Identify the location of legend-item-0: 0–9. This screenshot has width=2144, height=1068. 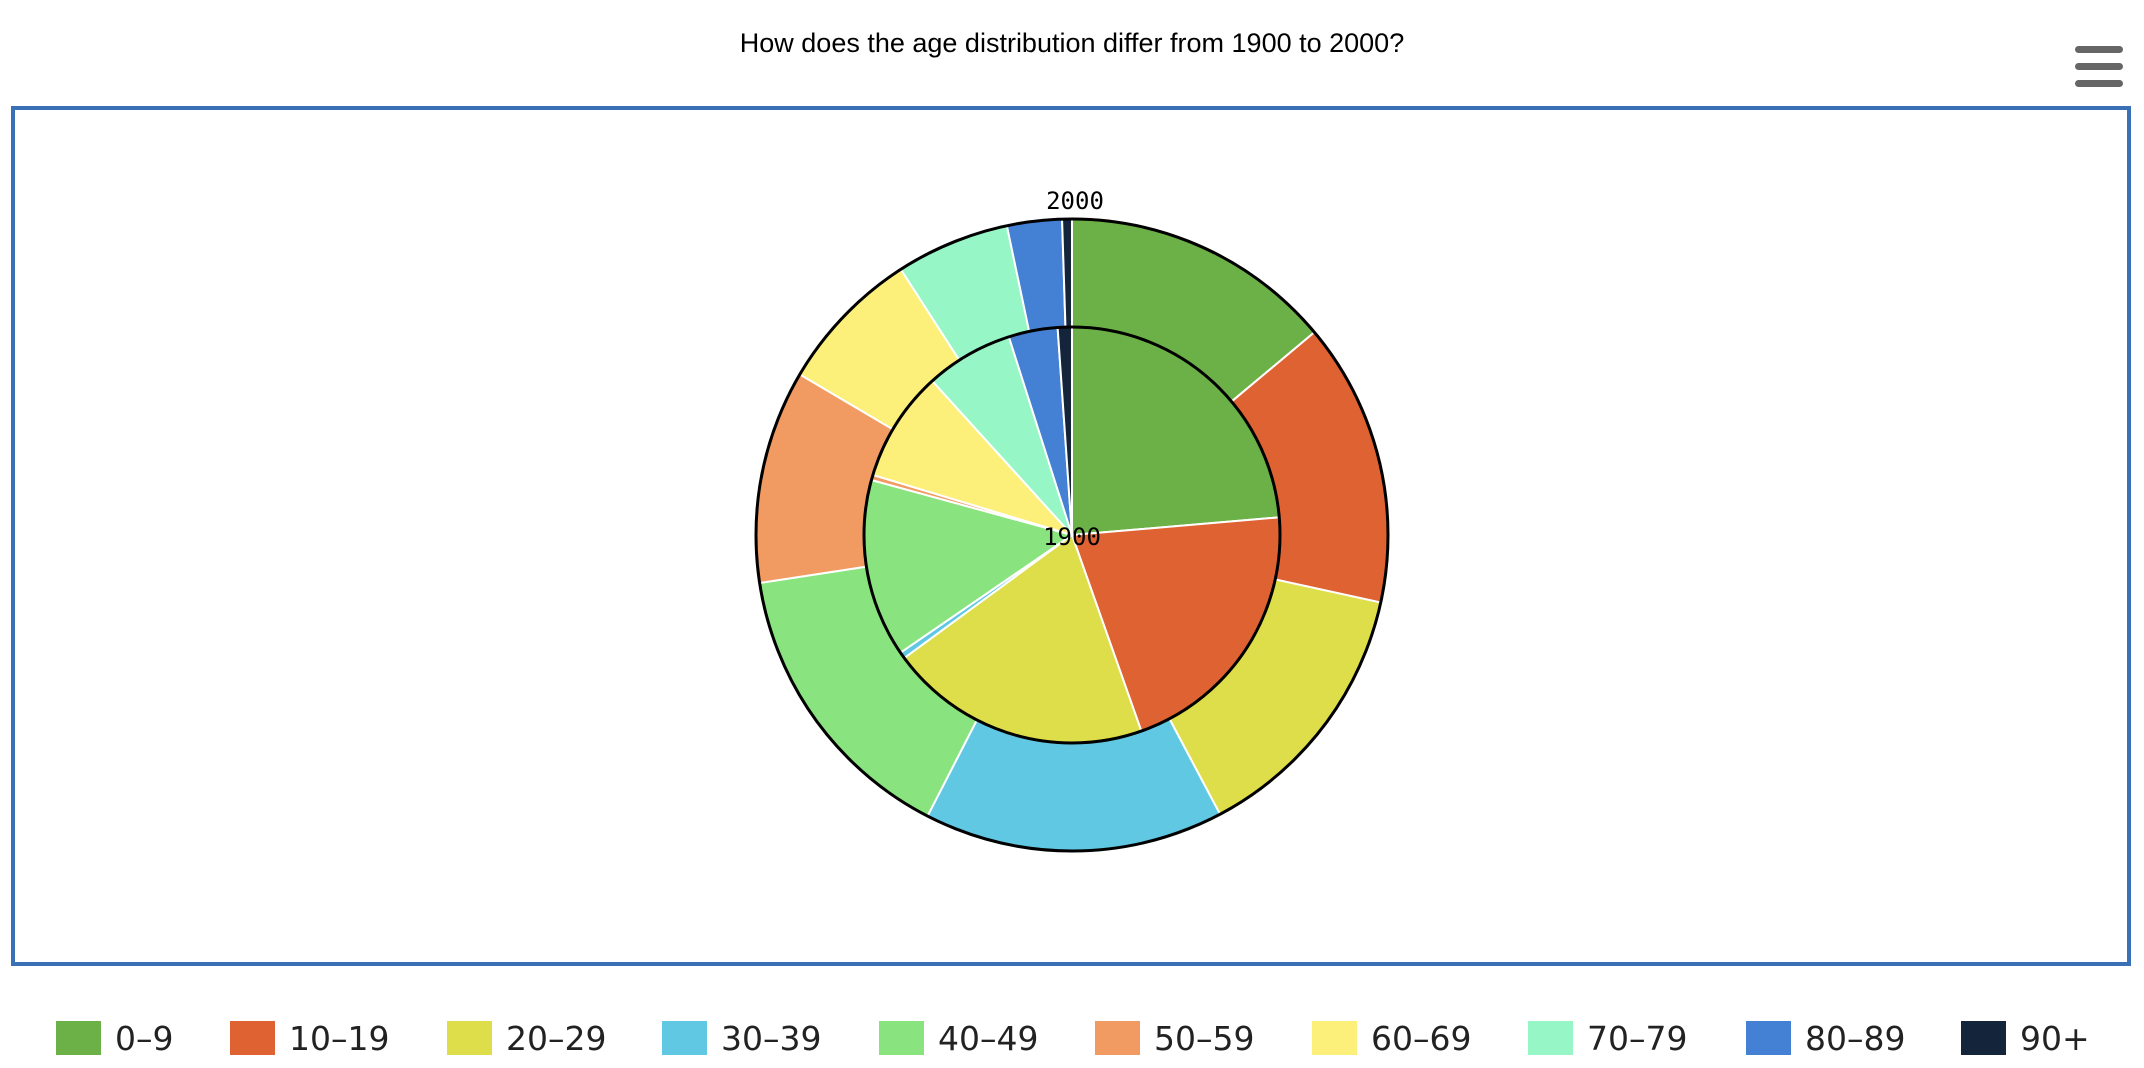
(115, 1038).